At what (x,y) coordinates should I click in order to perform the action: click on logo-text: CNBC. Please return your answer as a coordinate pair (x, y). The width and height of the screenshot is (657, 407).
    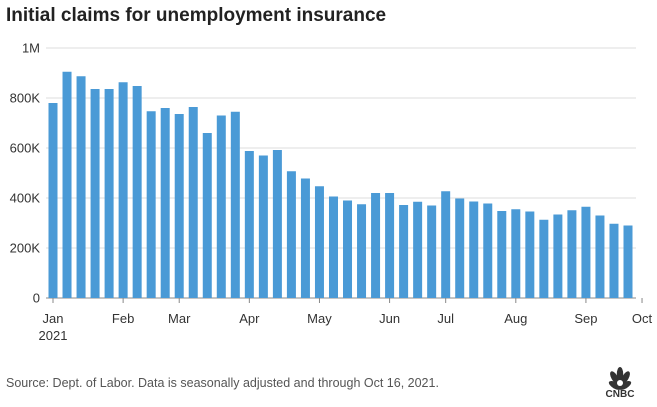
    Looking at the image, I should click on (620, 394).